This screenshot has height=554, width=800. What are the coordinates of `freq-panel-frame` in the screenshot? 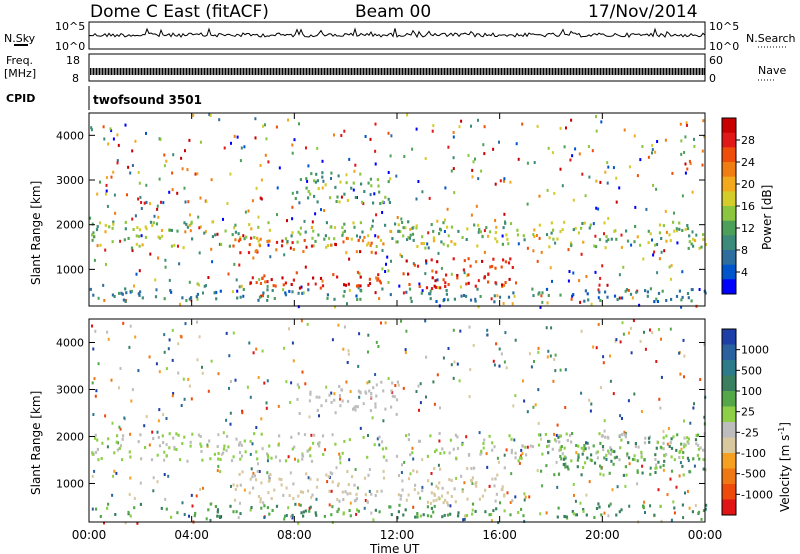 It's located at (397, 67).